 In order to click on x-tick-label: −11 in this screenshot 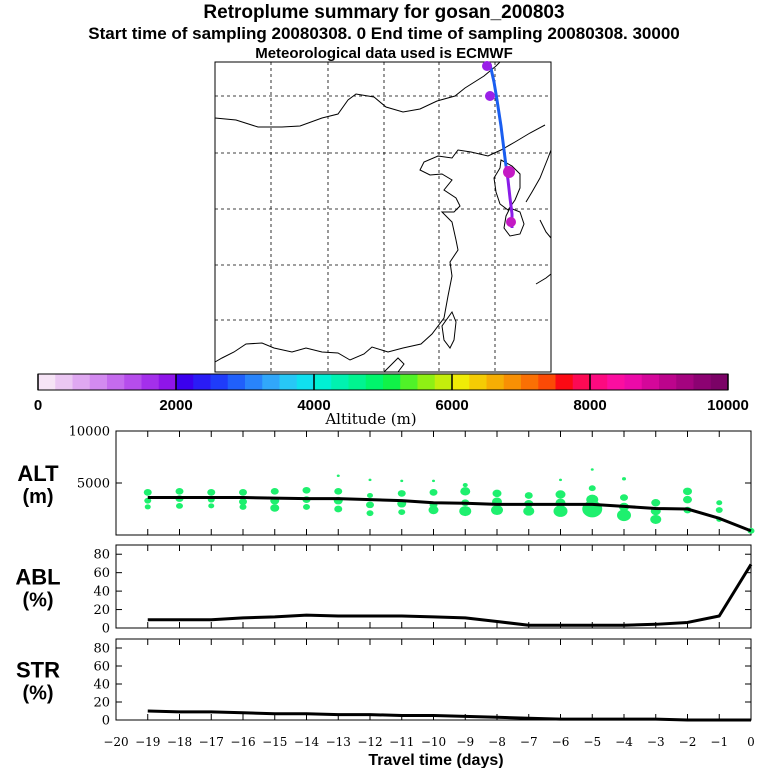, I will do `click(401, 742)`.